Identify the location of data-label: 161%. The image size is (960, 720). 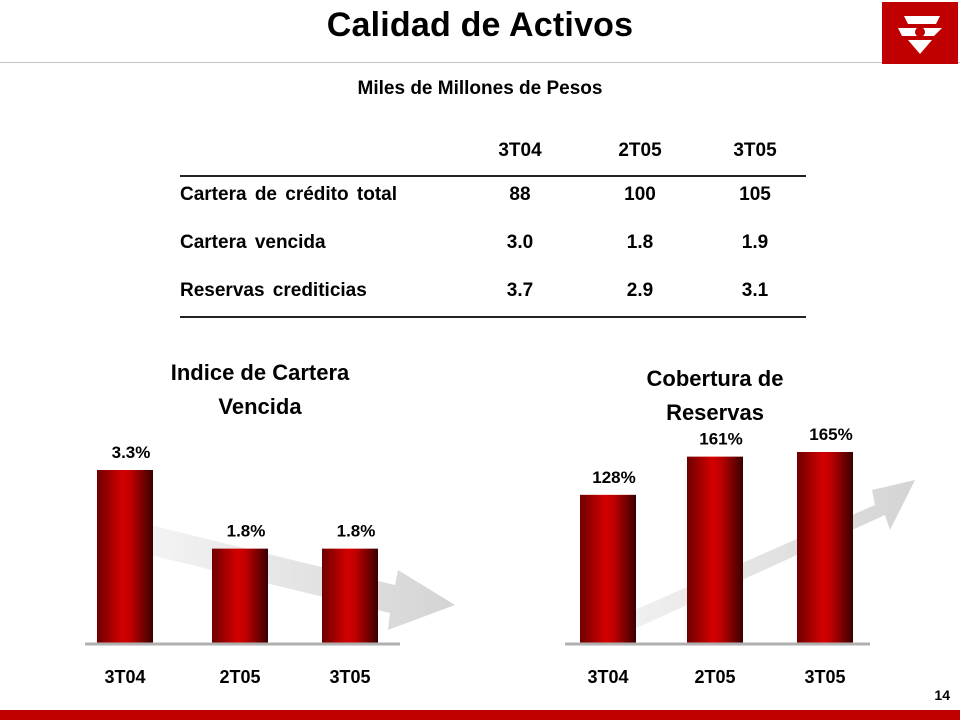
(720, 439).